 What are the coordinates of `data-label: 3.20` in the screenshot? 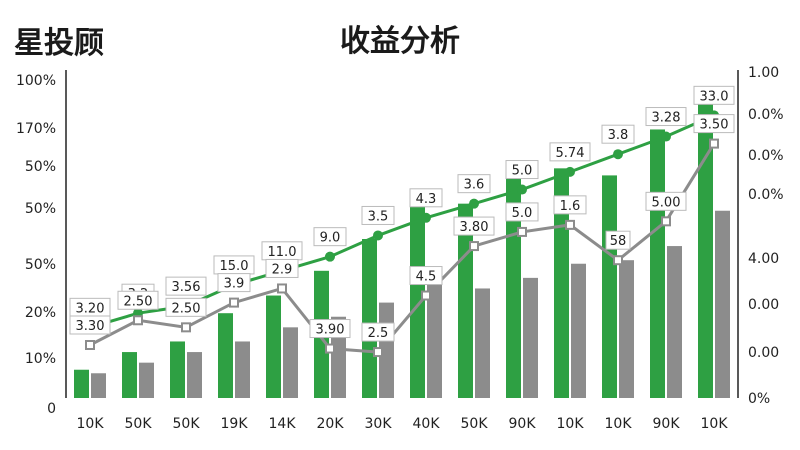 It's located at (90, 308).